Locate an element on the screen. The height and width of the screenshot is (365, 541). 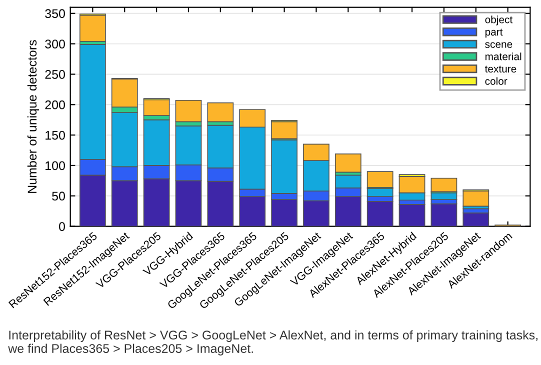
legend-label: part is located at coordinates (494, 33).